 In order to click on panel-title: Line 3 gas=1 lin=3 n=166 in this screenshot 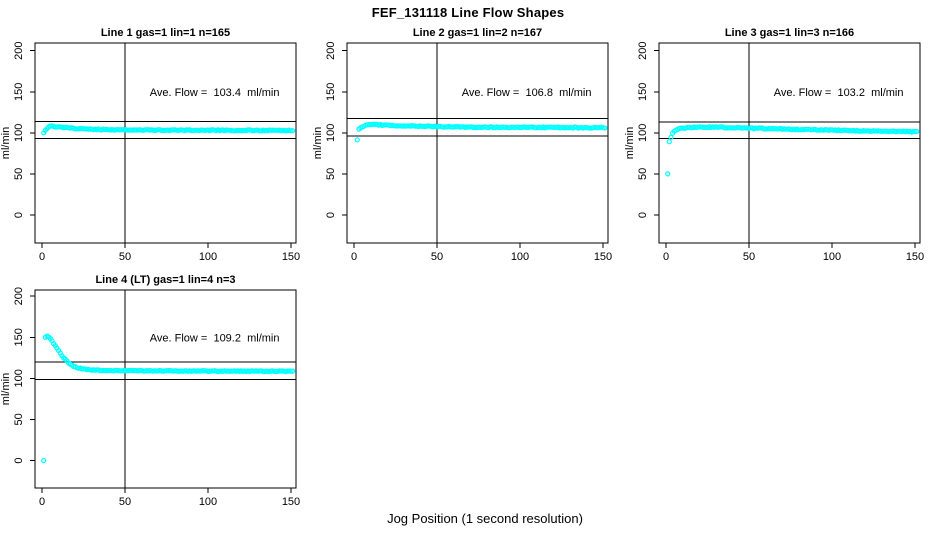, I will do `click(789, 33)`.